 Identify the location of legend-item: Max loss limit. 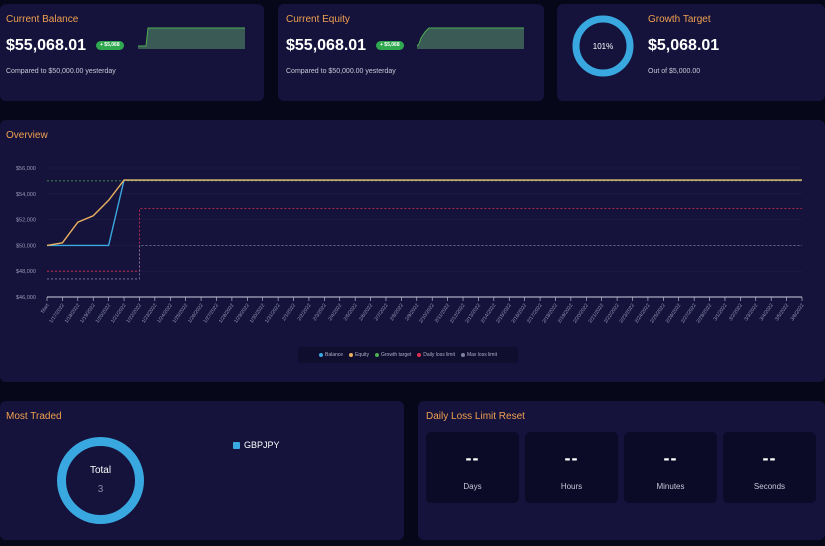
(478, 355).